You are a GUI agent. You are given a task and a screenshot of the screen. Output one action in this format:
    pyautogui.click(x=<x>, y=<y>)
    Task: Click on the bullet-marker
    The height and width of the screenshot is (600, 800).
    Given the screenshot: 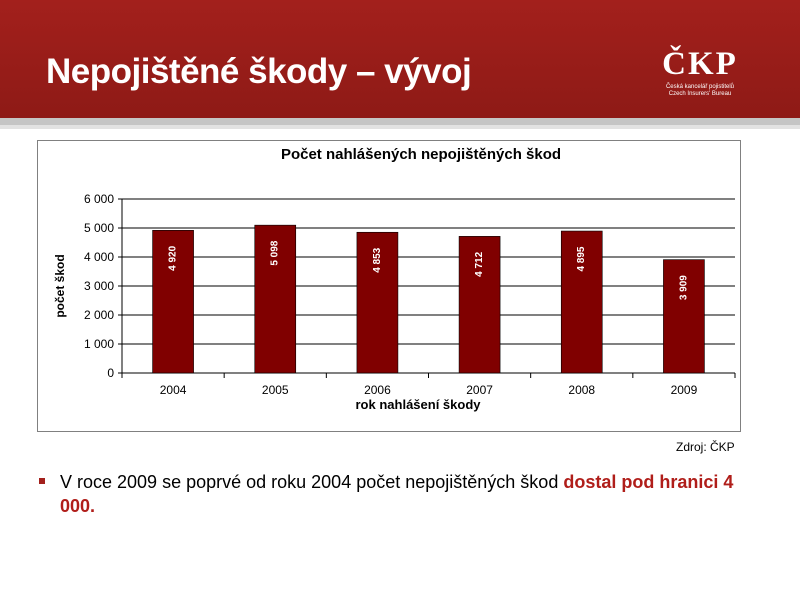 What is the action you would take?
    pyautogui.click(x=42, y=481)
    